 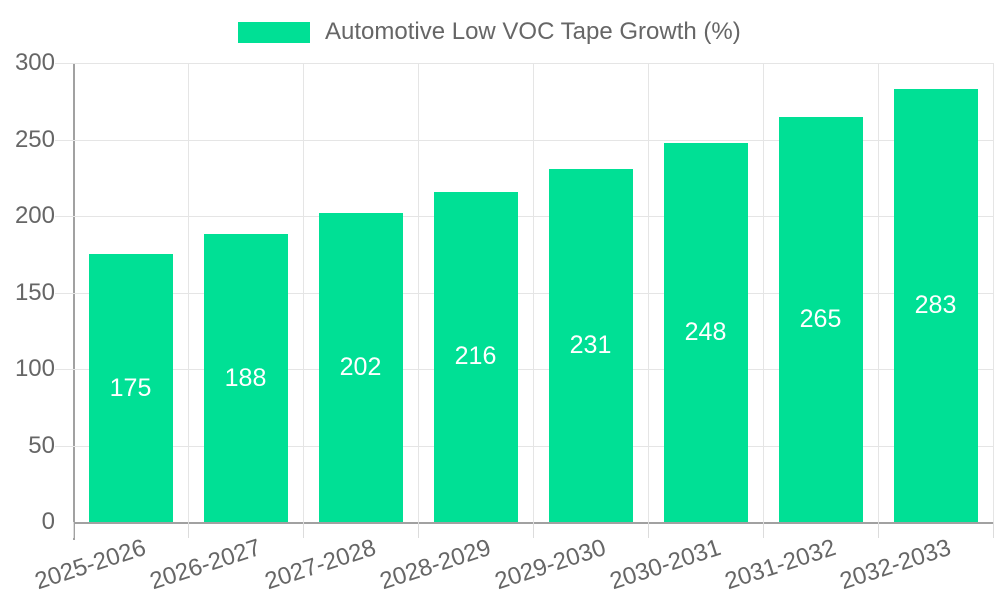 I want to click on x-tick-label: 2025-2026, so click(x=90, y=565).